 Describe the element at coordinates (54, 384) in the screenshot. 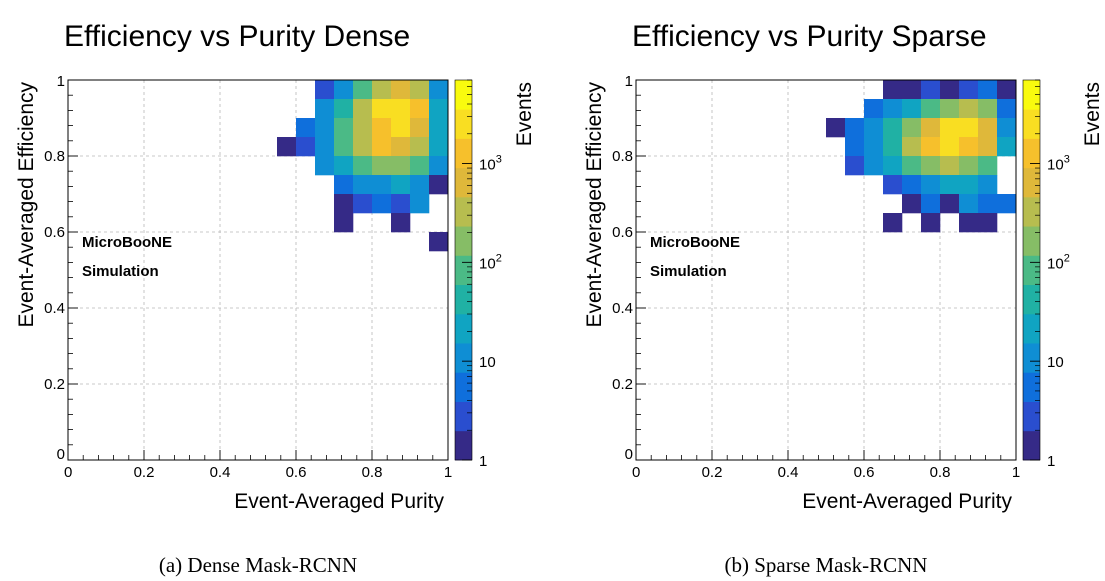

I see `y-tick-label: 0.2` at that location.